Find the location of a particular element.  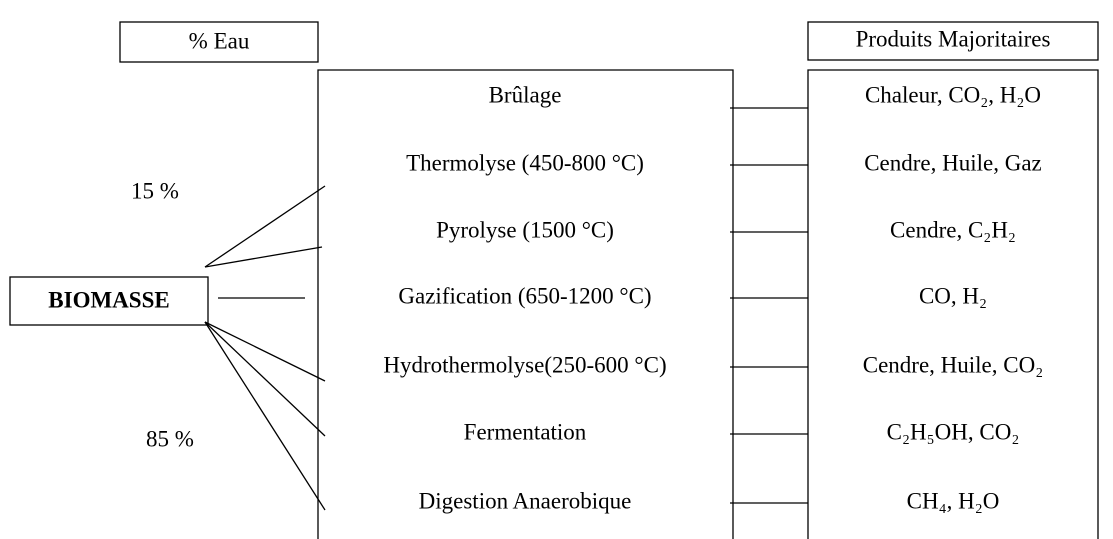

product-label: Cendre, Huile, Gaz is located at coordinates (953, 162).